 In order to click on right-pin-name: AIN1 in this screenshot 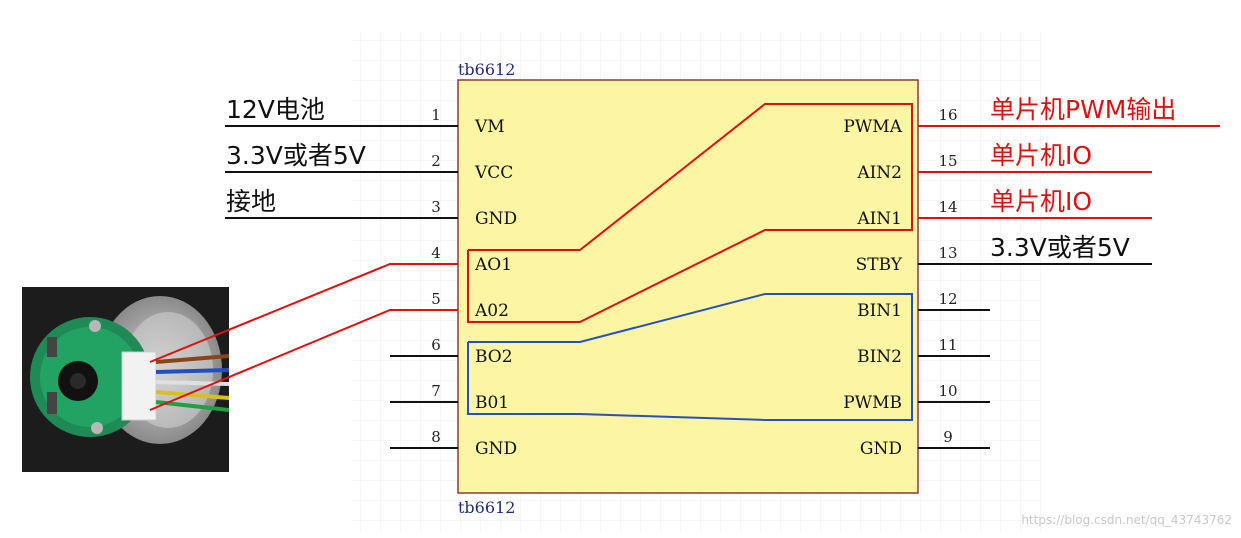, I will do `click(879, 219)`.